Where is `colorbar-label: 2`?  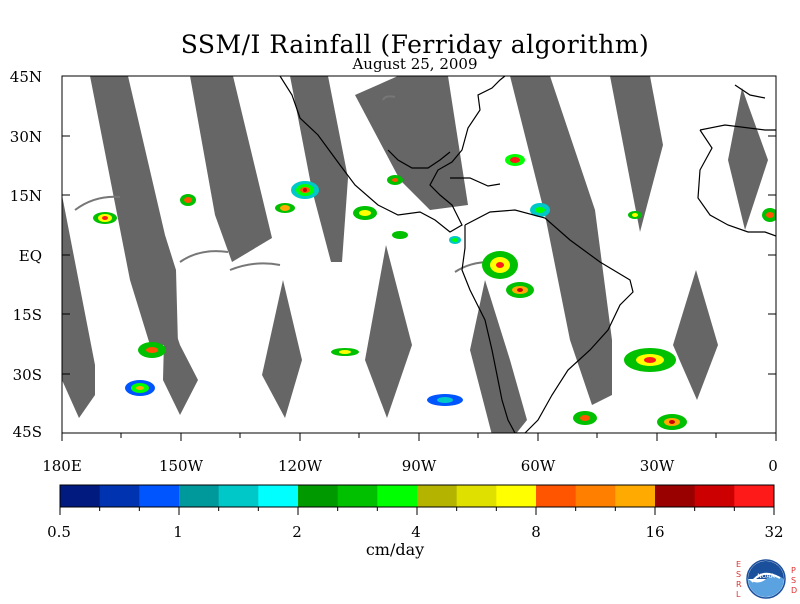 colorbar-label: 2 is located at coordinates (297, 532).